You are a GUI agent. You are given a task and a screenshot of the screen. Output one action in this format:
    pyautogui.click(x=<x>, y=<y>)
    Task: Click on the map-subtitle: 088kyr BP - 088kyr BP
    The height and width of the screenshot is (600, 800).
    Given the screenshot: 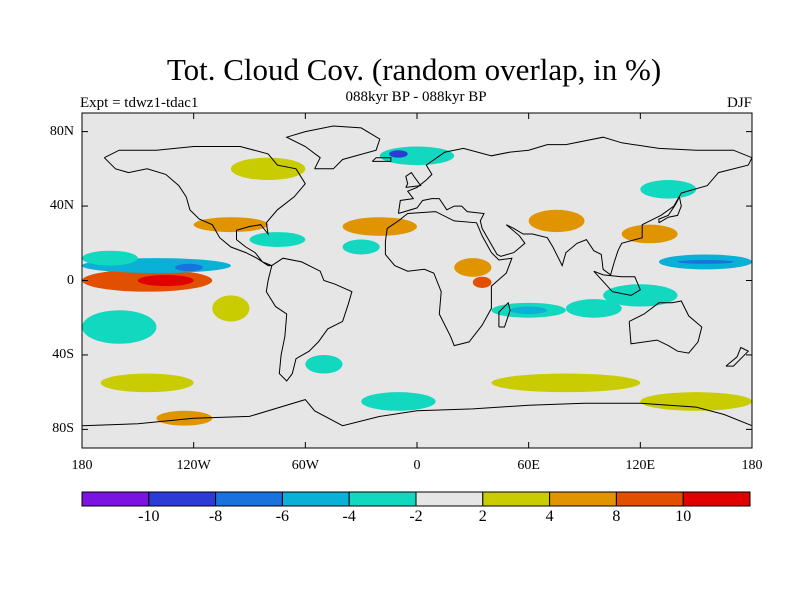 What is the action you would take?
    pyautogui.click(x=416, y=97)
    